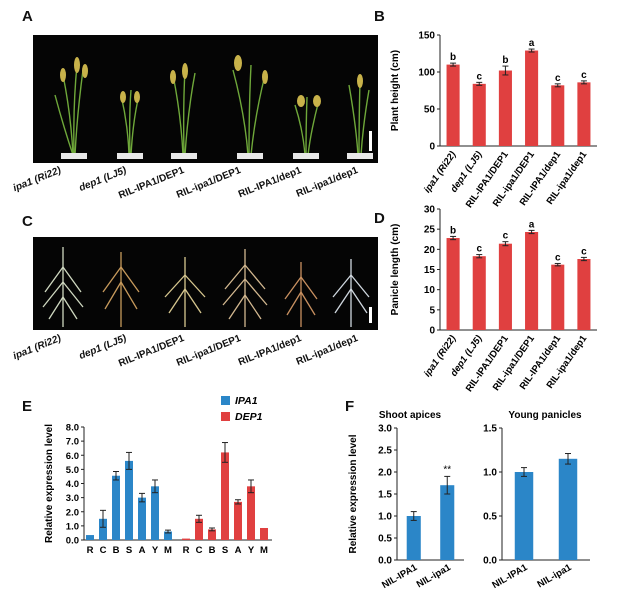  I want to click on legend-swatch-IPA1, so click(225, 400).